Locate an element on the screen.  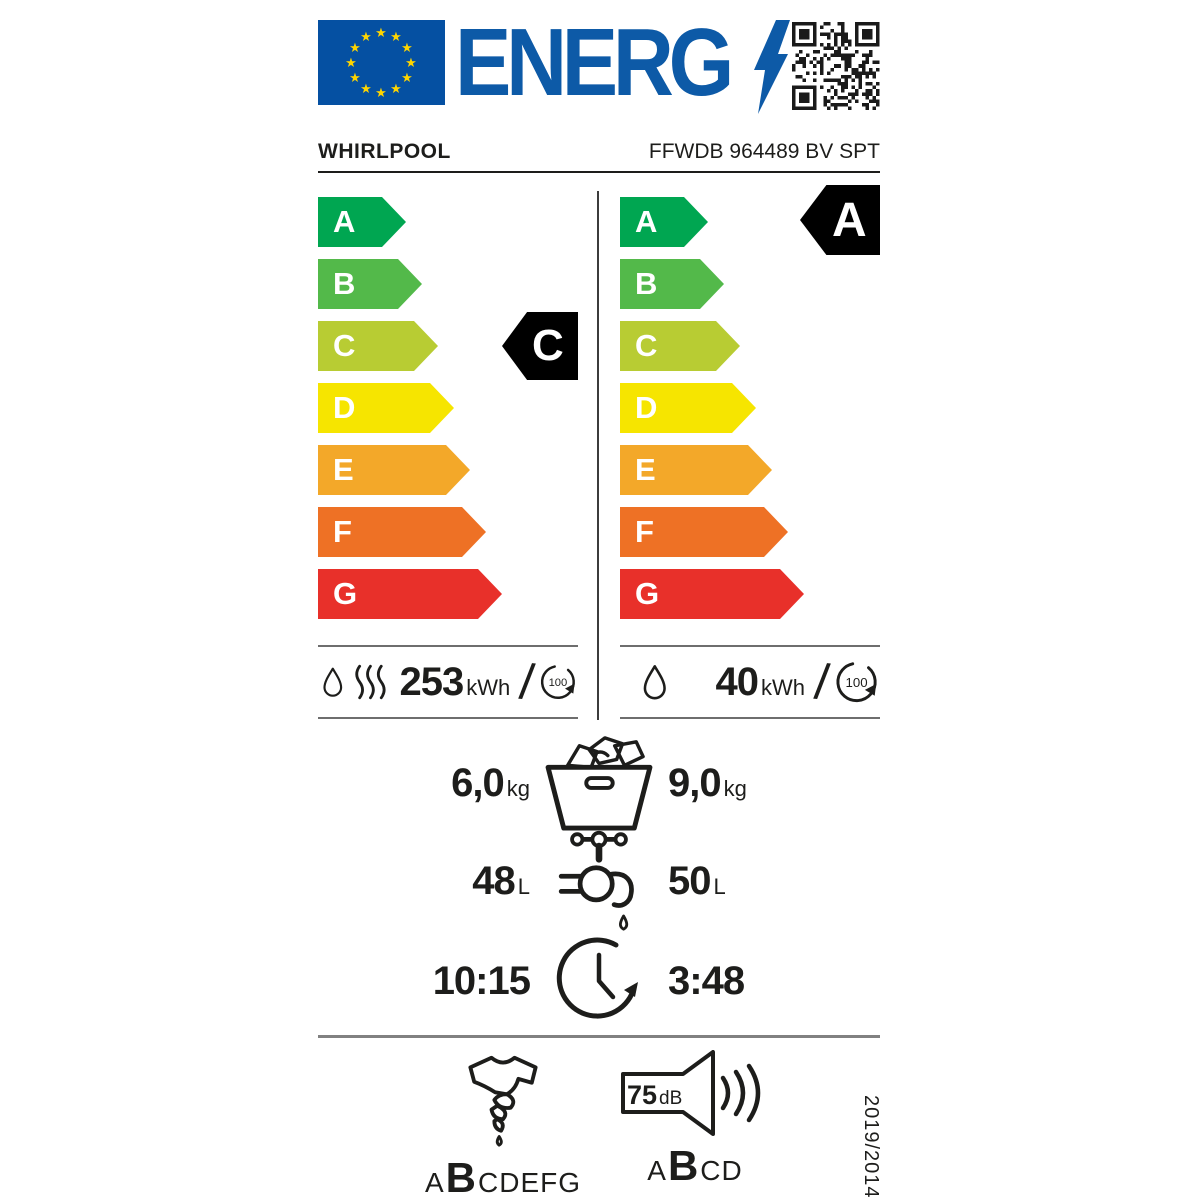
brand-row: WHIRLPOOL FFWDB 964489 BV SPT is located at coordinates (599, 156).